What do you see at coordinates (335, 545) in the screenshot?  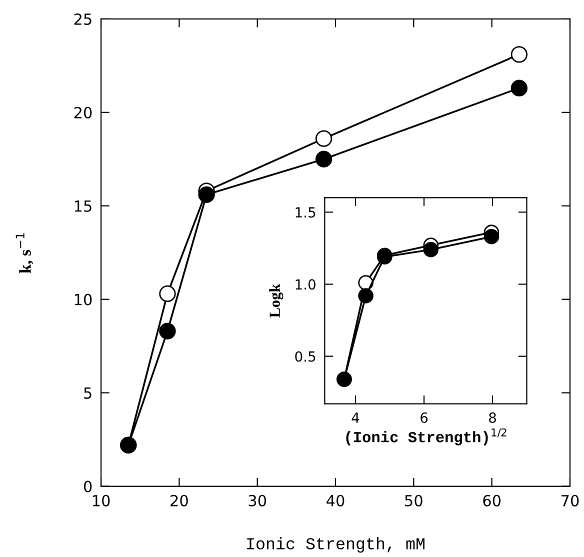 I see `x-axis-title: Ionic Strength, mM` at bounding box center [335, 545].